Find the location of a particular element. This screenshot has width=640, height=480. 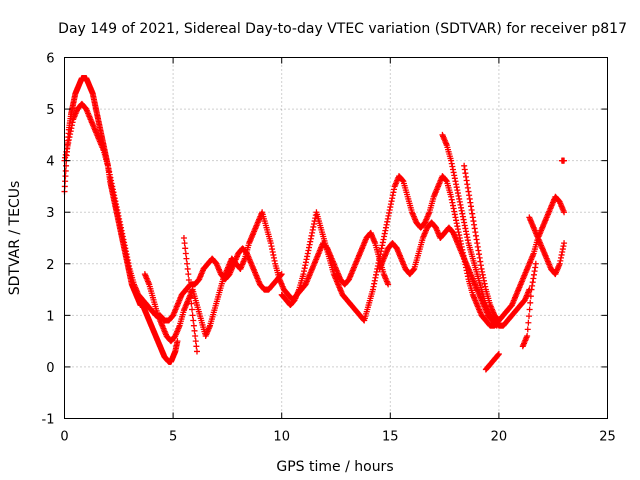

series-track-c is located at coordinates (266, 277).